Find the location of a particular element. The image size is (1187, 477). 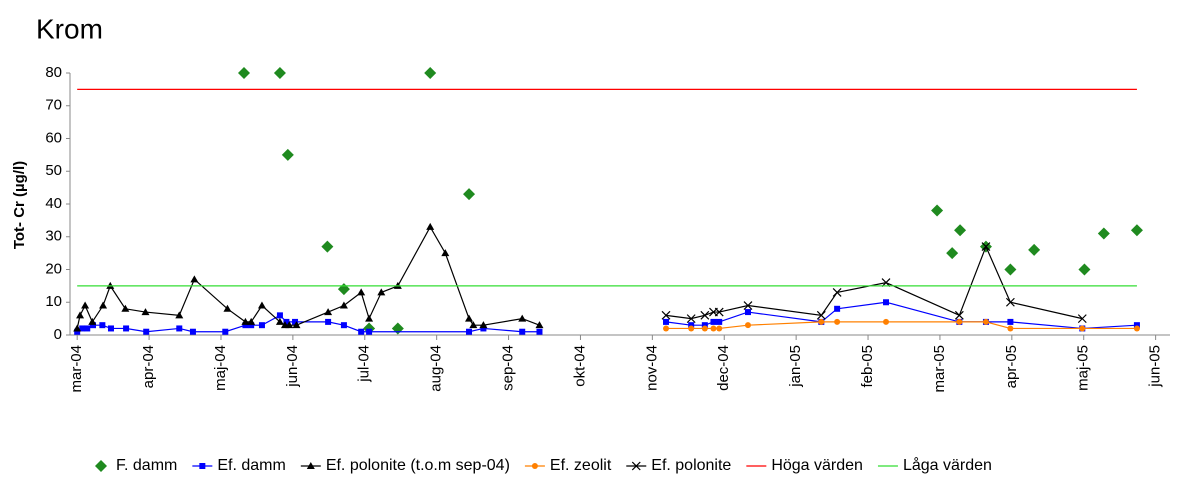

legend-label: Ef. polonite (t.o.m sep-04) is located at coordinates (418, 465).